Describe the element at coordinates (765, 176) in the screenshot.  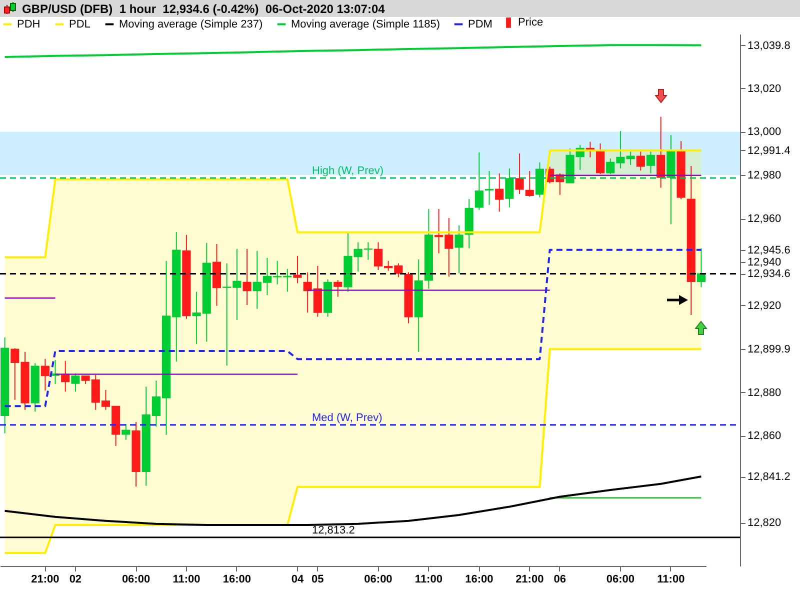
I see `y-tick-label: 12,980` at that location.